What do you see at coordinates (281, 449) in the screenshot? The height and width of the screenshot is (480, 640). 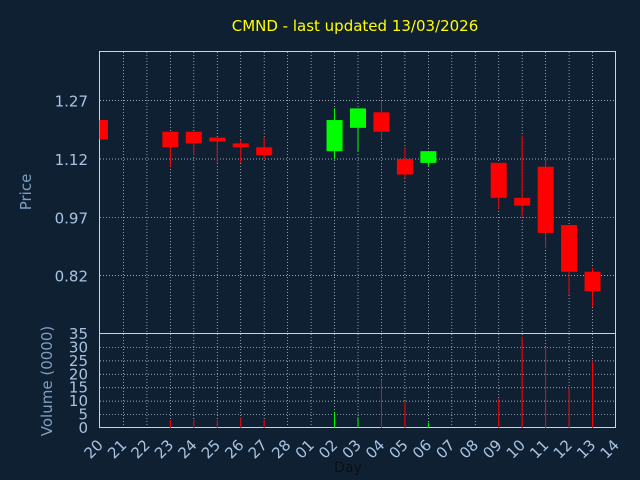 I see `x-tick-label: 28` at bounding box center [281, 449].